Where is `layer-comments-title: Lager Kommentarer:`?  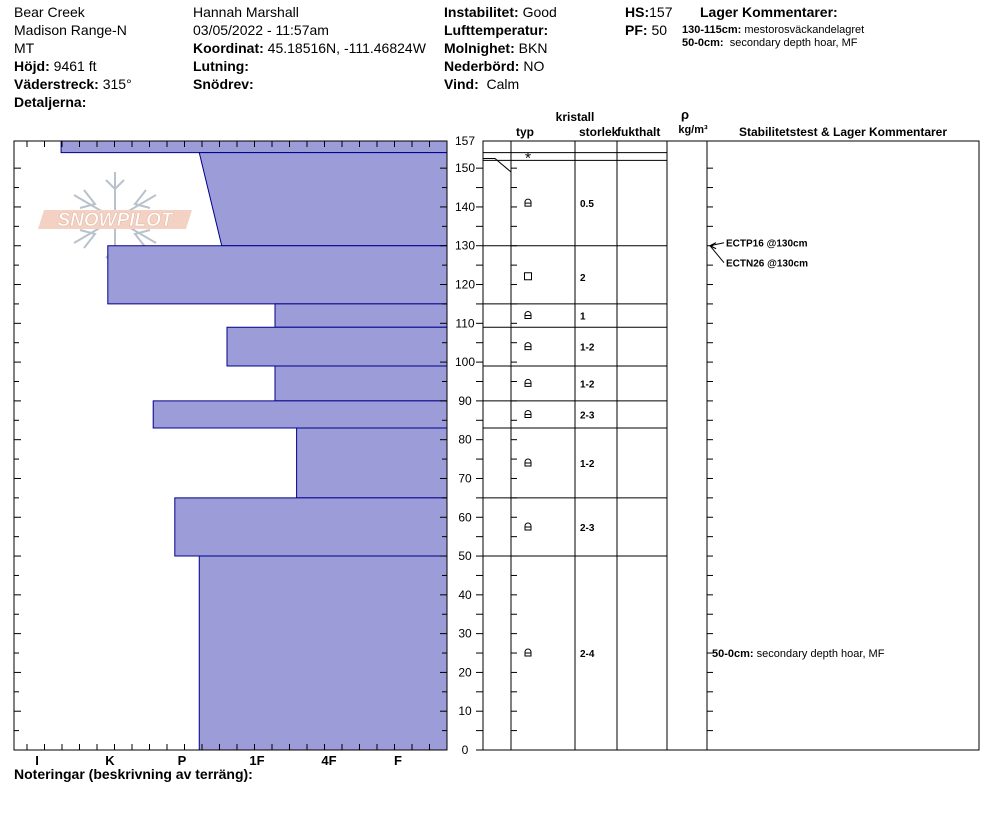
layer-comments-title: Lager Kommentarer: is located at coordinates (769, 12).